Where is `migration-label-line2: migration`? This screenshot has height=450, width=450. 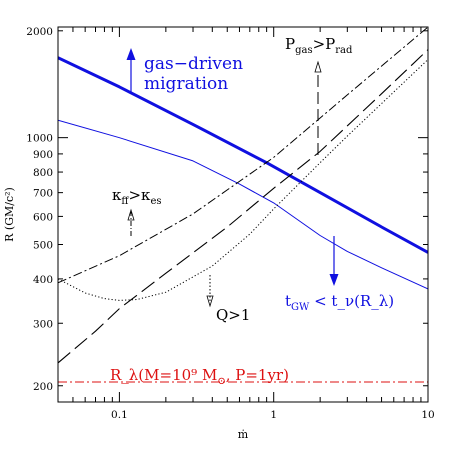
migration-label-line2: migration is located at coordinates (186, 84).